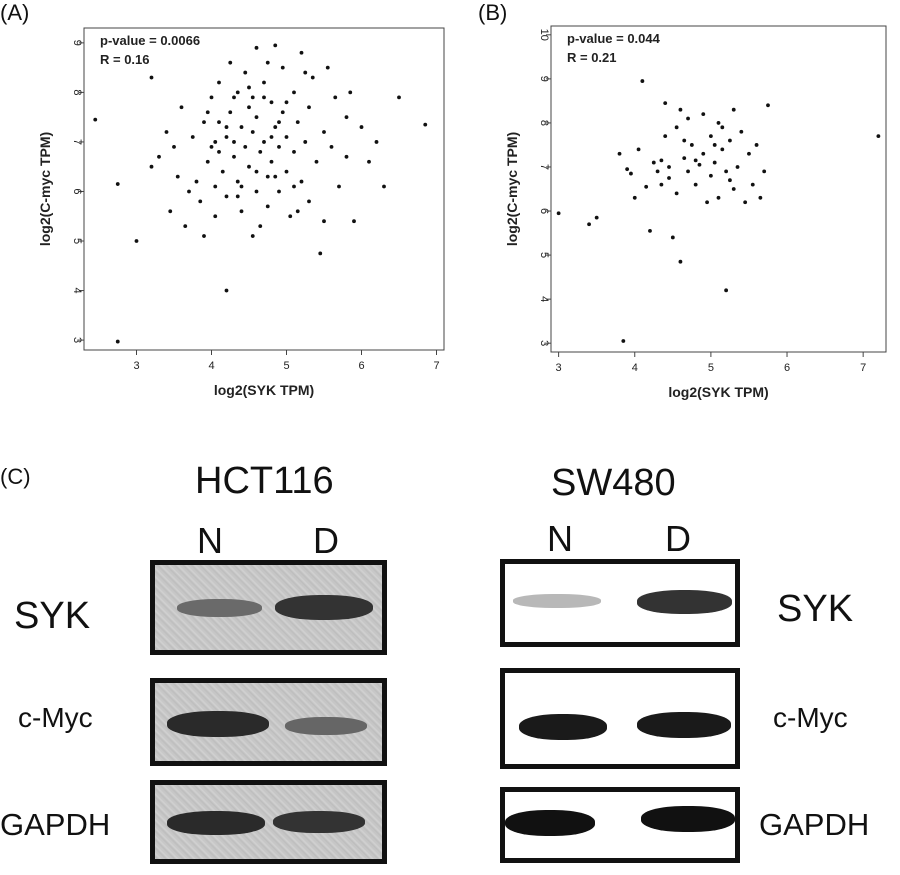 The width and height of the screenshot is (900, 875). I want to click on sw480-cmyc-blot, so click(620, 718).